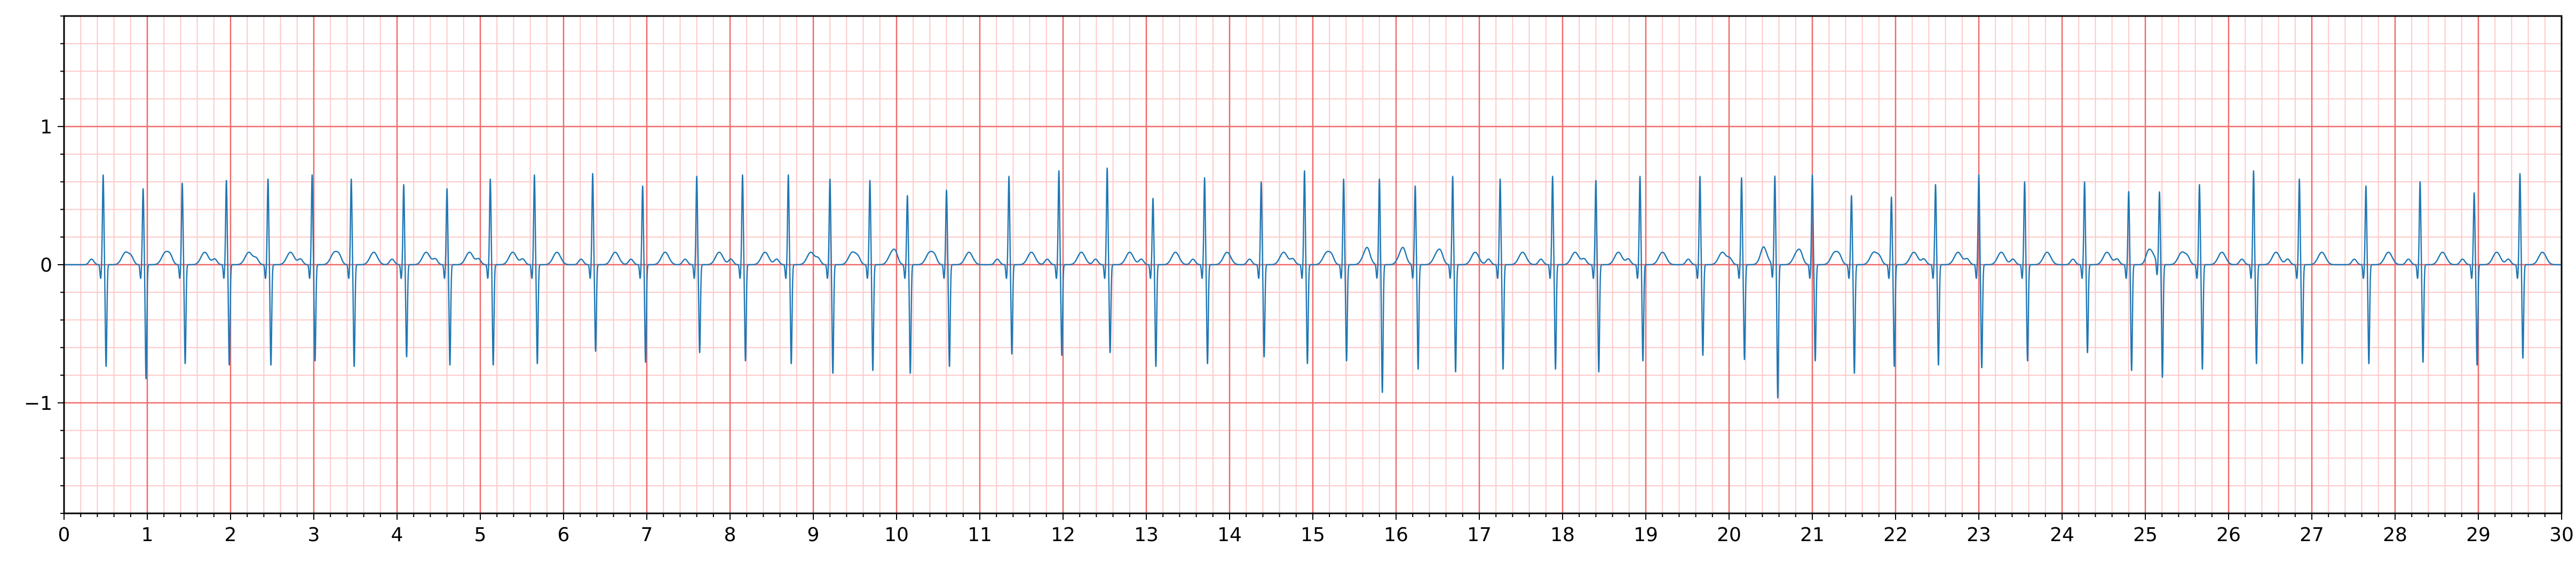  Describe the element at coordinates (1562, 535) in the screenshot. I see `x-tick-label: 18` at that location.